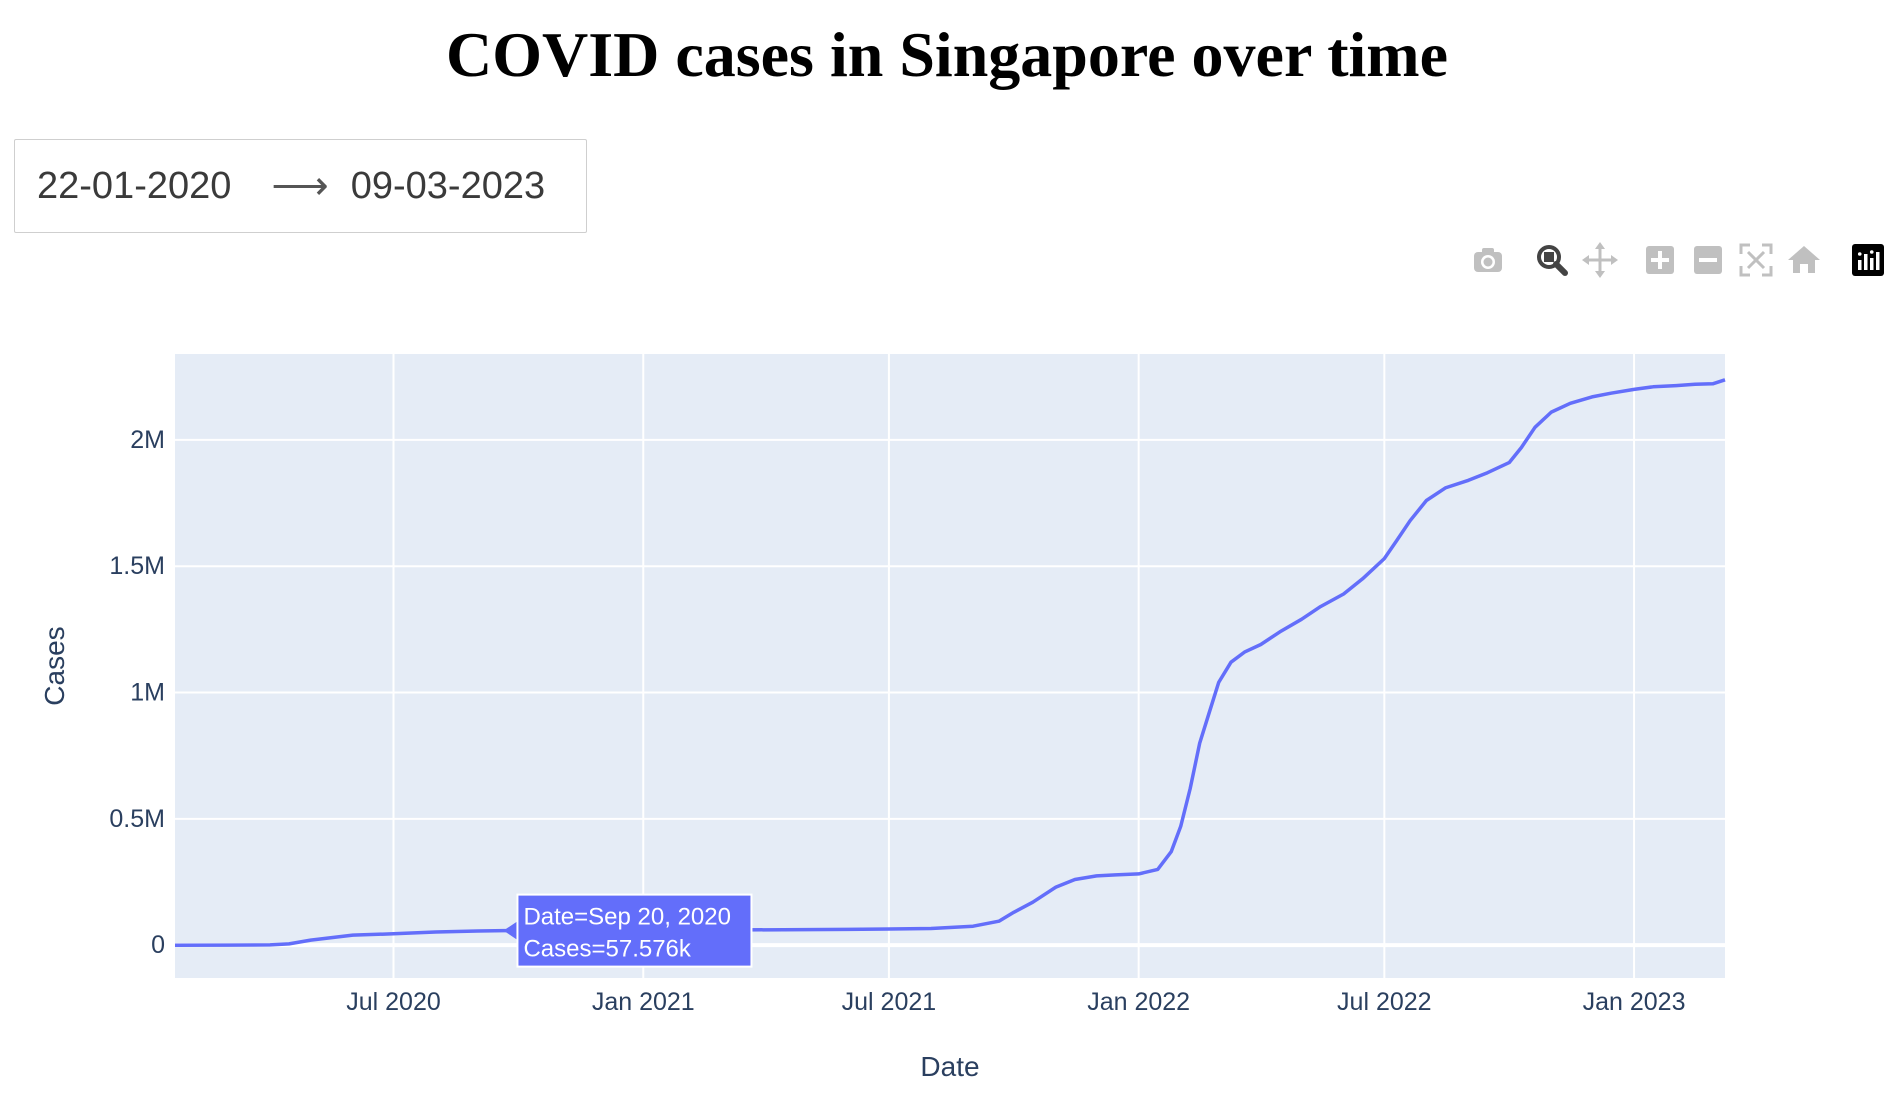  I want to click on y-axis-title: Cases, so click(54, 665).